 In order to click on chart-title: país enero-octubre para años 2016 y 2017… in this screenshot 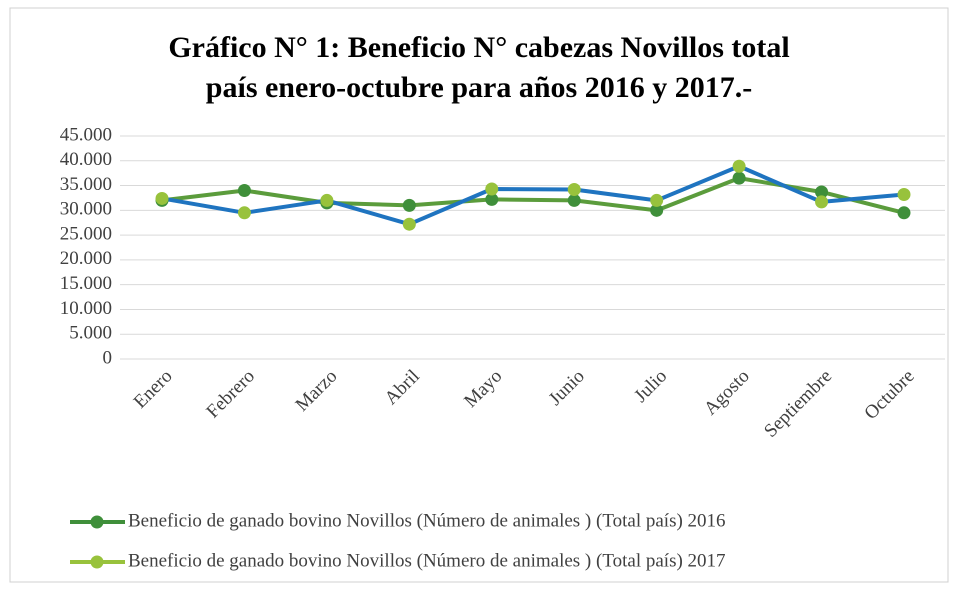, I will do `click(479, 87)`.